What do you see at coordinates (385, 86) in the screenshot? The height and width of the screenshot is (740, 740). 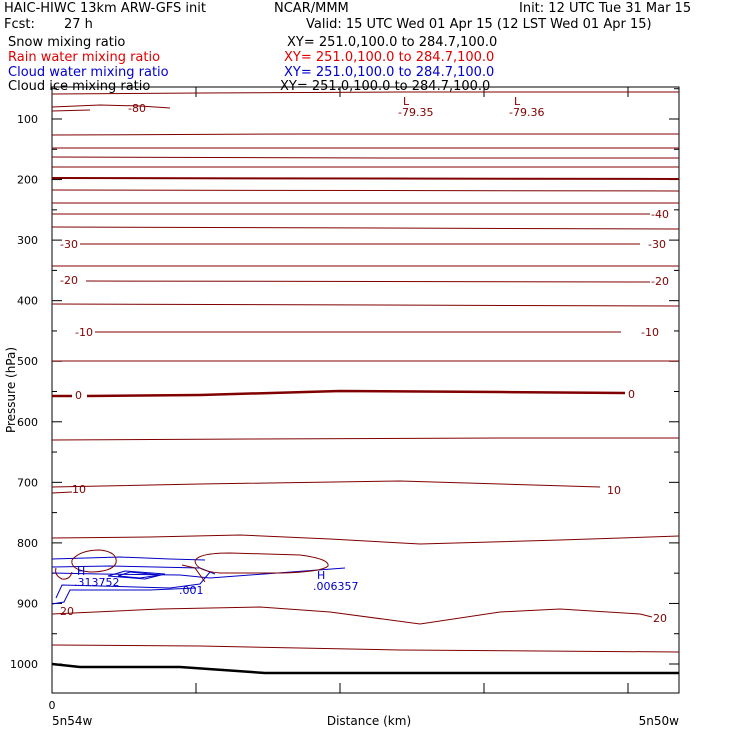 I see `field-xy-cloud-ice: XY= 251.0,100.0 to 284.7,100.0` at bounding box center [385, 86].